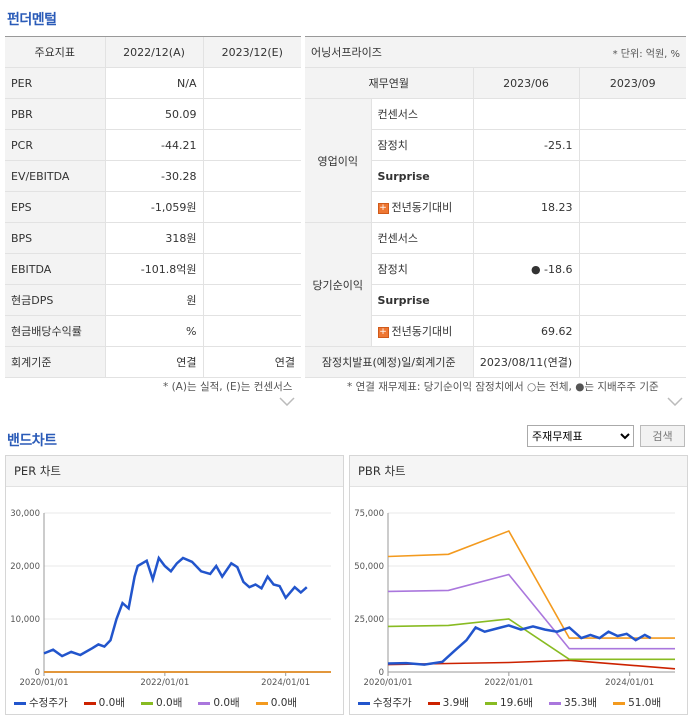 Image resolution: width=691 pixels, height=720 pixels. What do you see at coordinates (44, 682) in the screenshot?
I see `x-tick-label: 2020/01/01` at bounding box center [44, 682].